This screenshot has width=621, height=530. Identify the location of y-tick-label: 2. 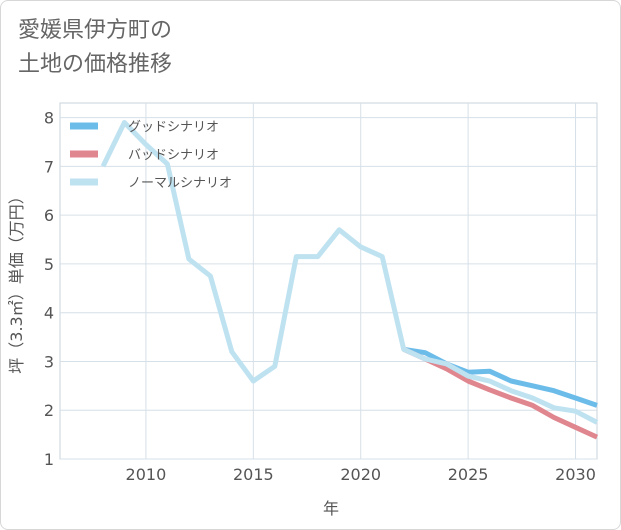
(49, 410).